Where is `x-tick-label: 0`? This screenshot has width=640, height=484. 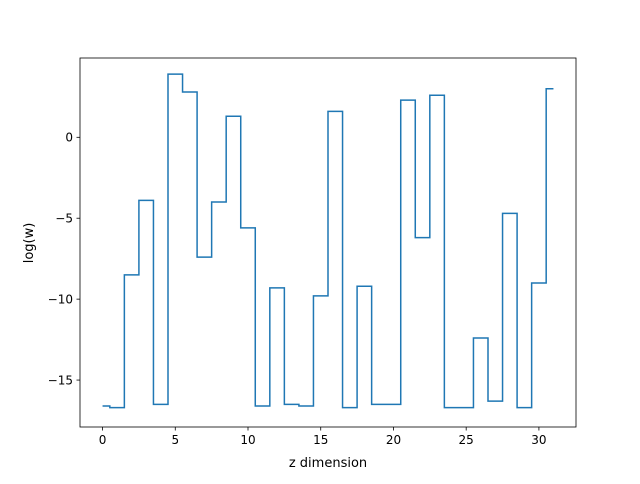 x-tick-label: 0 is located at coordinates (103, 440).